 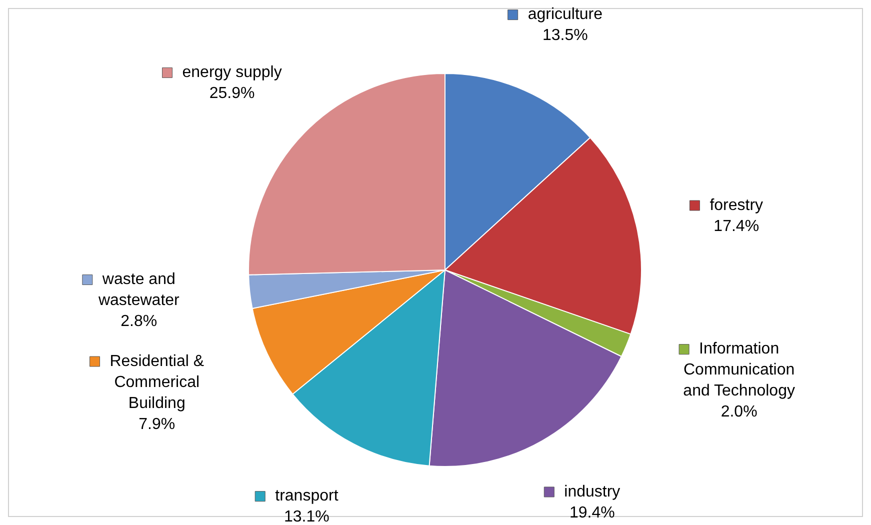 I want to click on legend-label: Information Communication and Technology, so click(x=739, y=370).